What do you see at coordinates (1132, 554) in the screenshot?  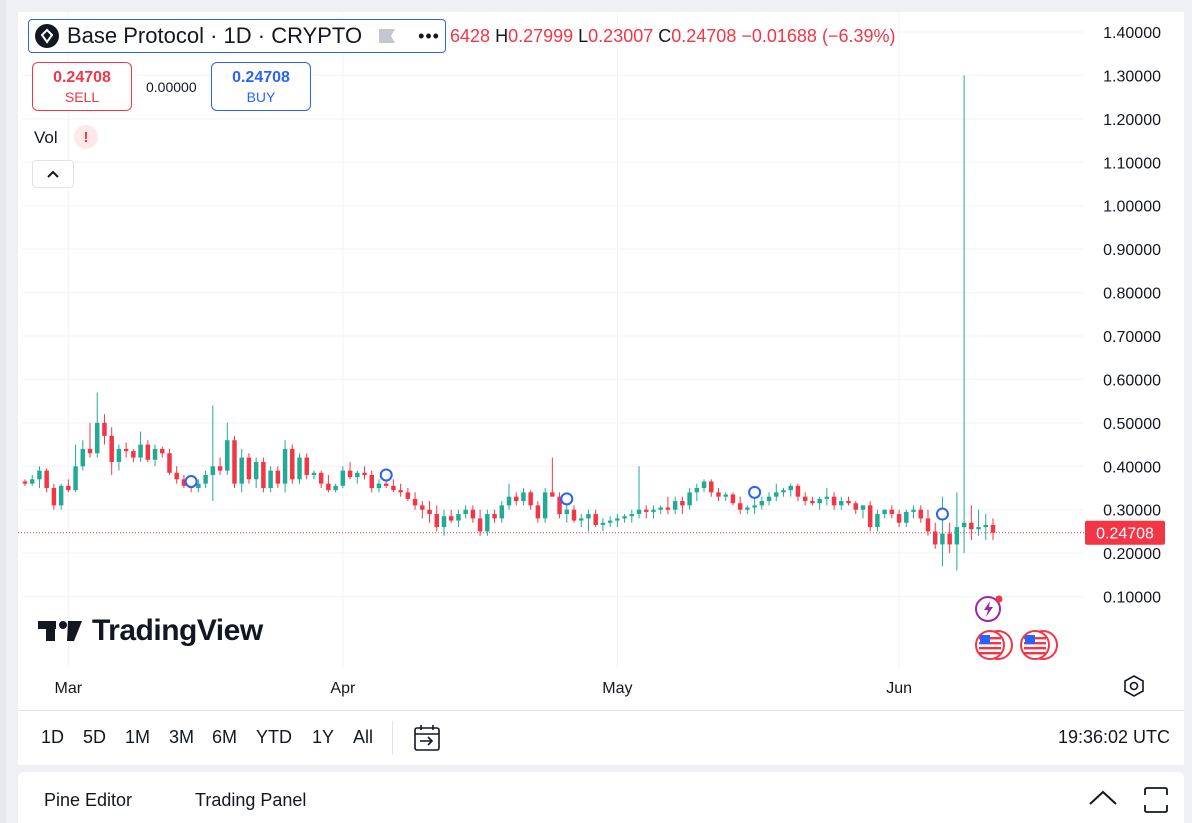 I see `y-tick-label: 0.20000` at bounding box center [1132, 554].